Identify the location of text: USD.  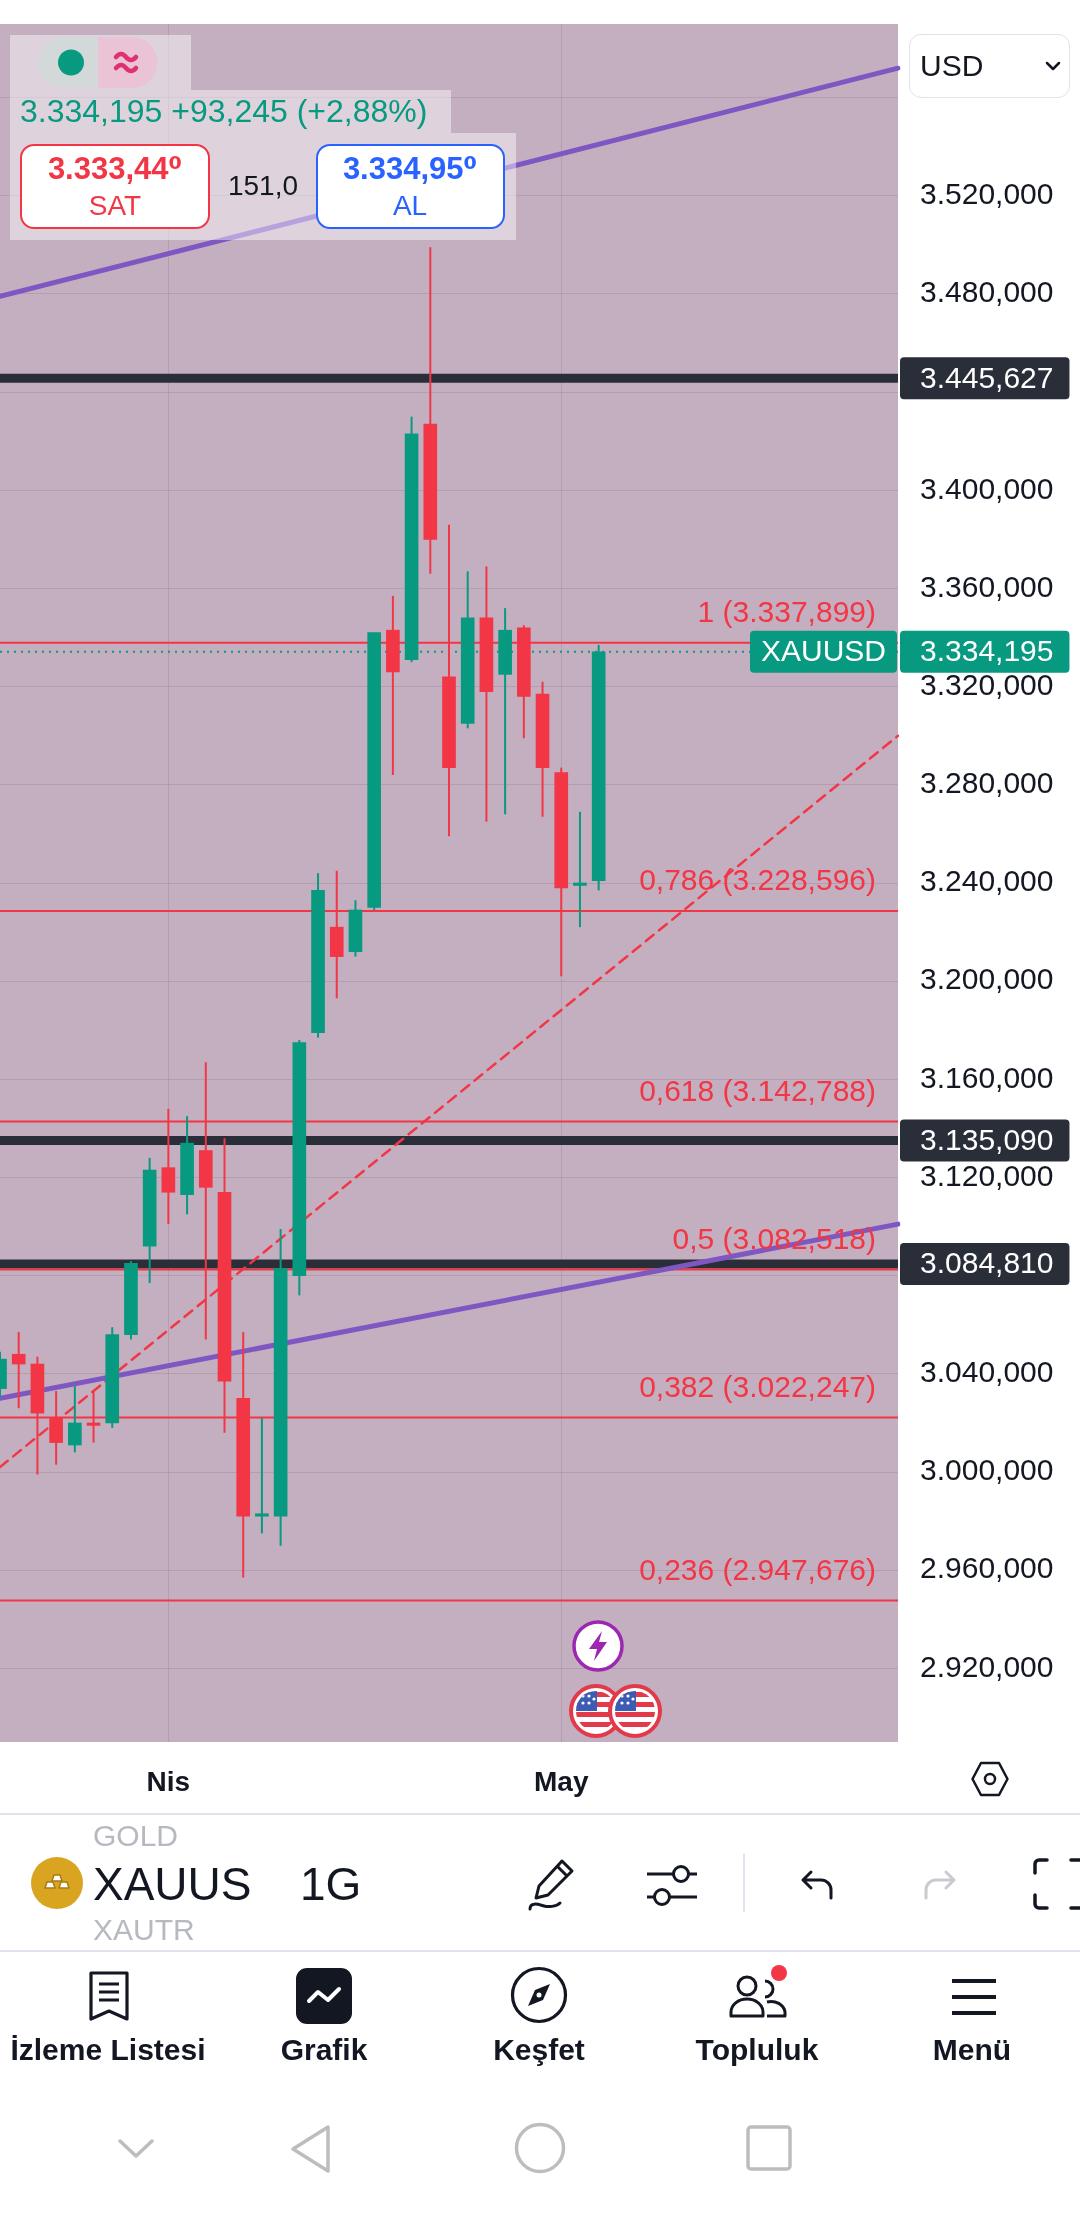
(952, 66).